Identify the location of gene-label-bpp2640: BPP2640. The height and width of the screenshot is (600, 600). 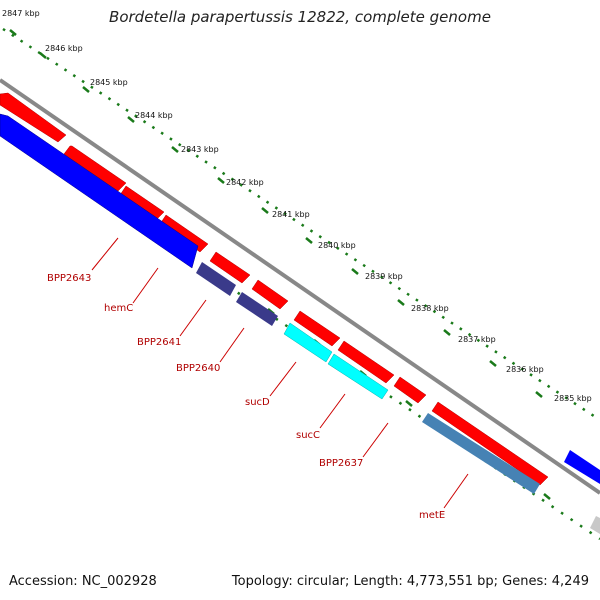
(198, 368).